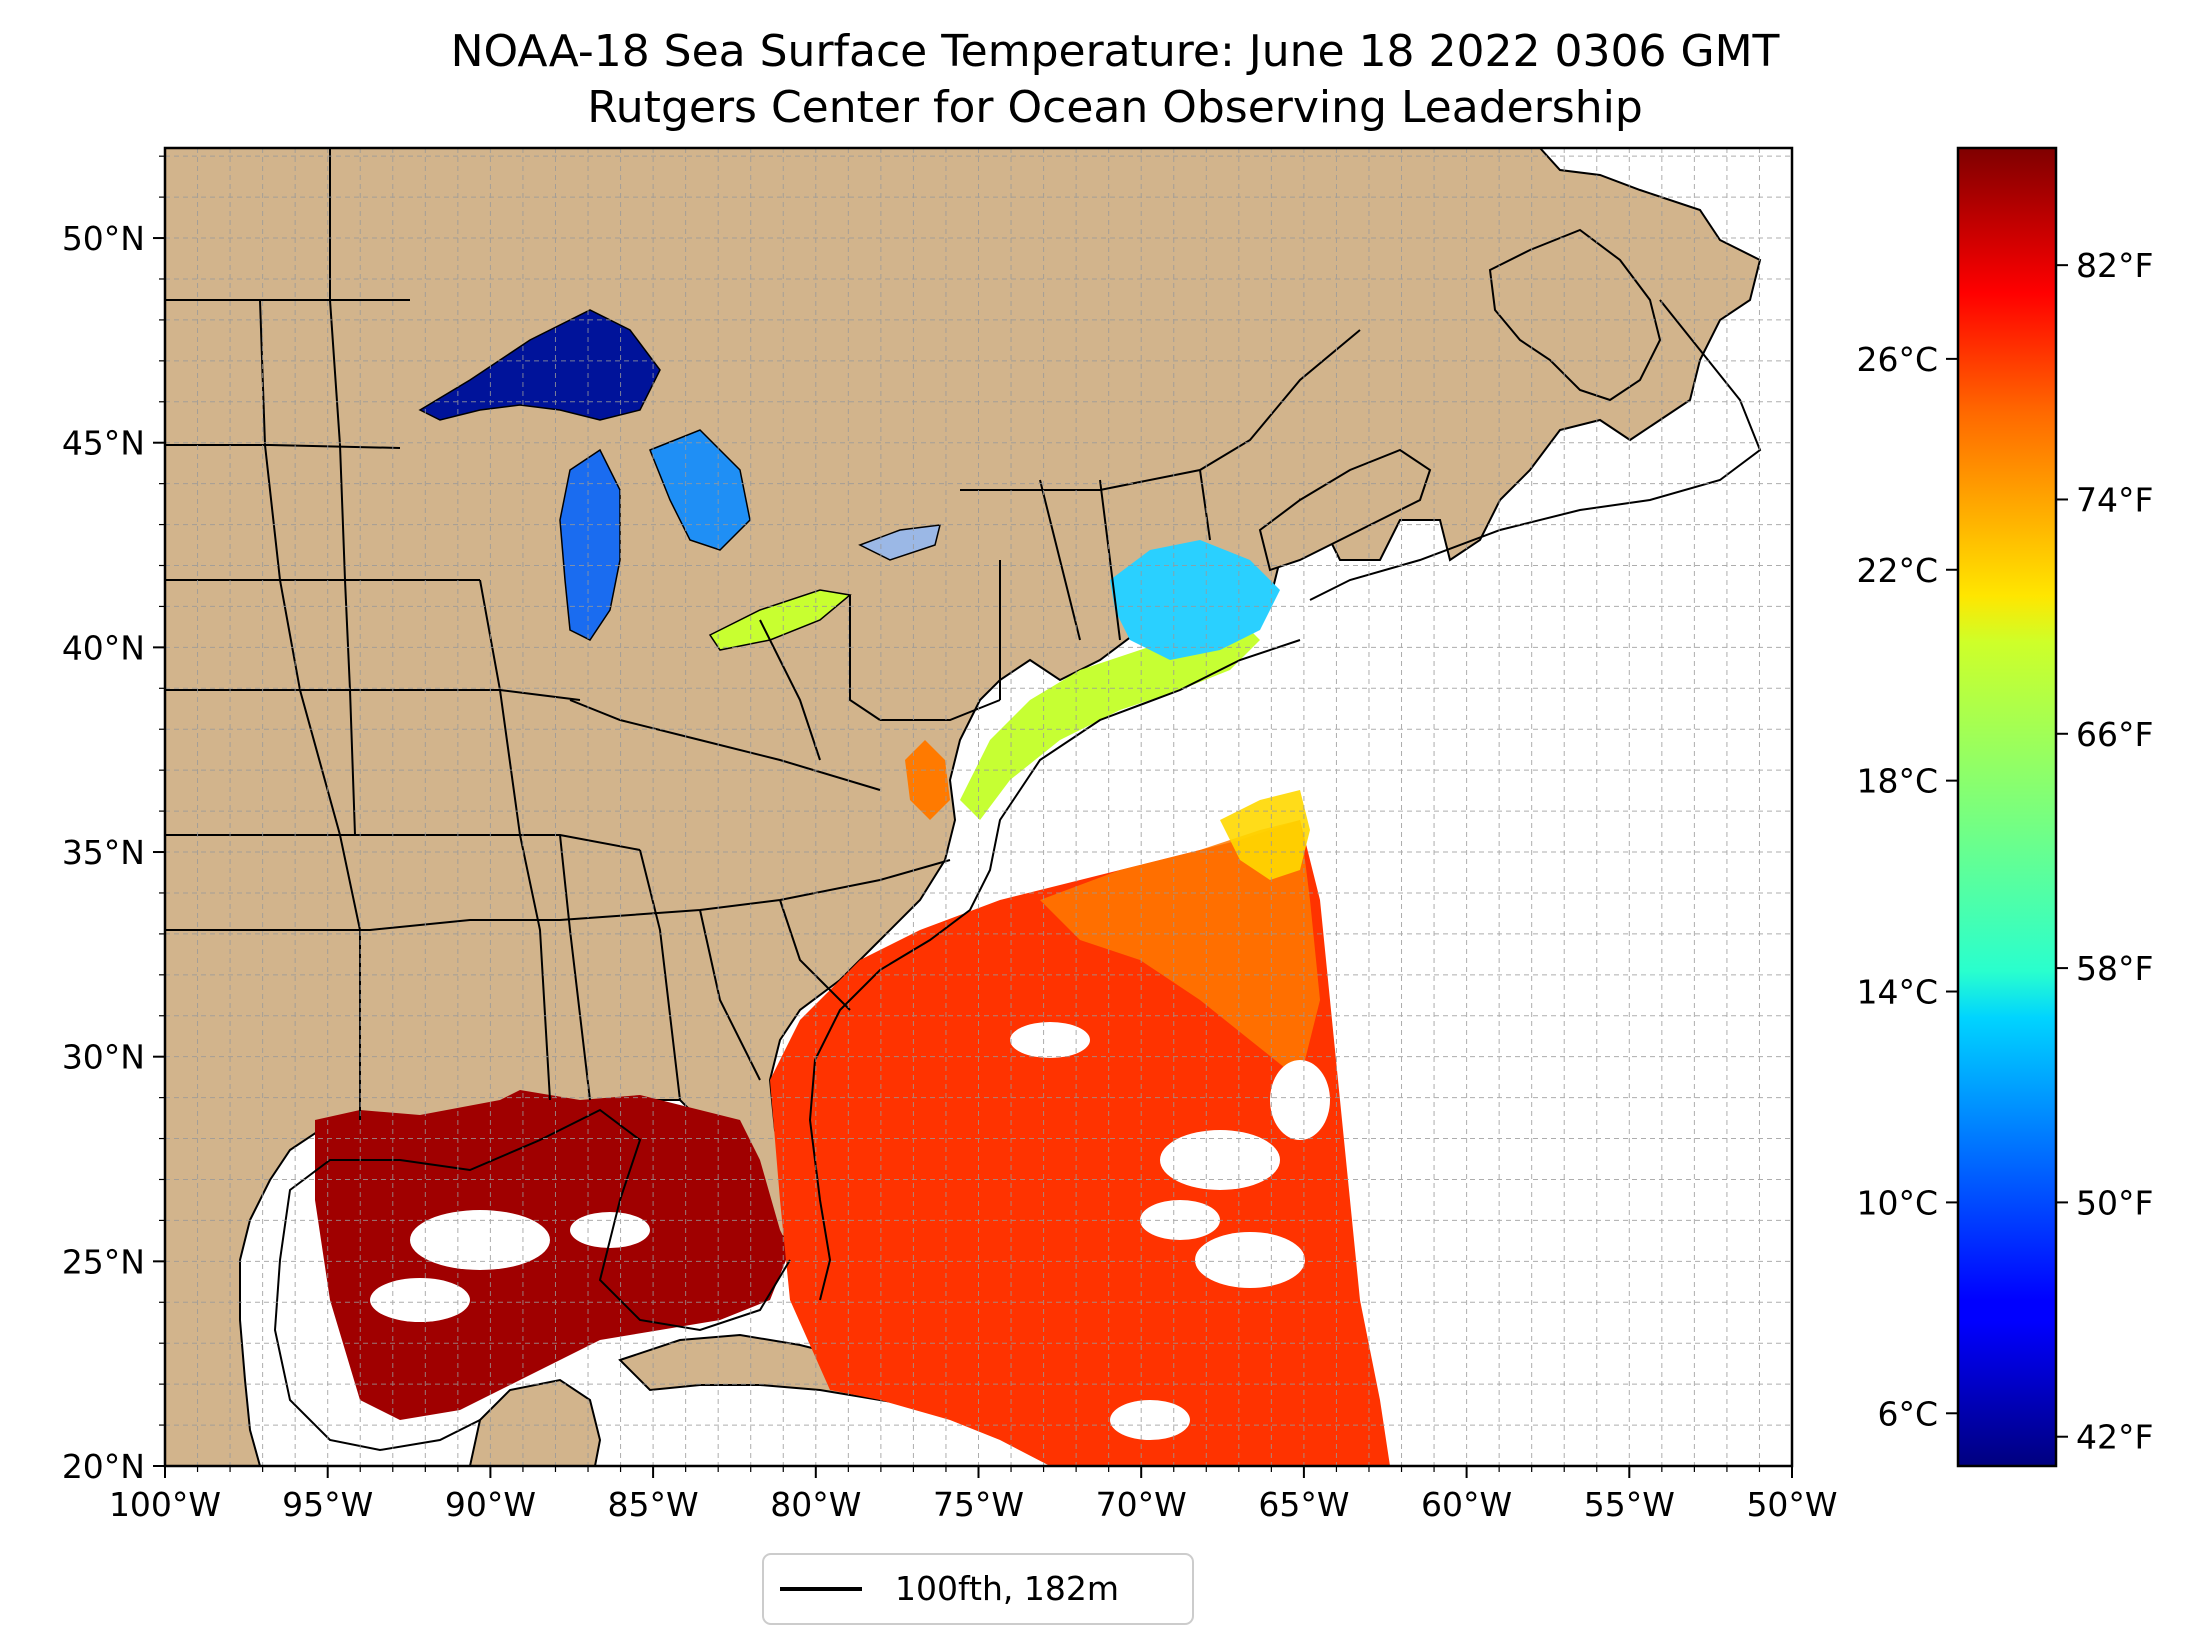 Image resolution: width=2201 pixels, height=1647 pixels. What do you see at coordinates (1265, 835) in the screenshot?
I see `sst-atlantic-yellow` at bounding box center [1265, 835].